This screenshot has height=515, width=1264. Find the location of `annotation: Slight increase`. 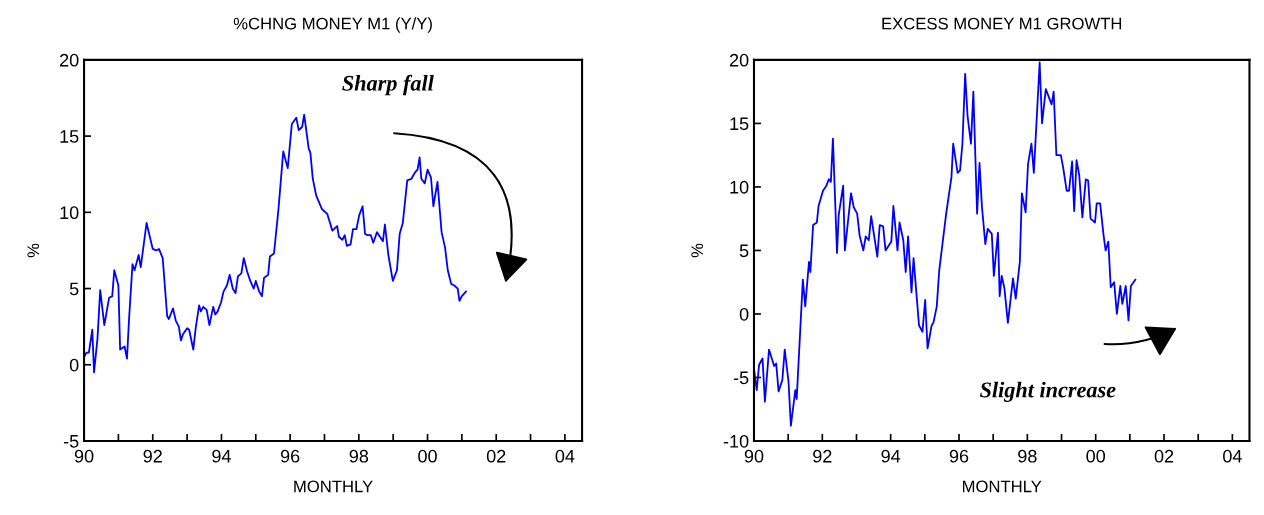

annotation: Slight increase is located at coordinates (1047, 391).